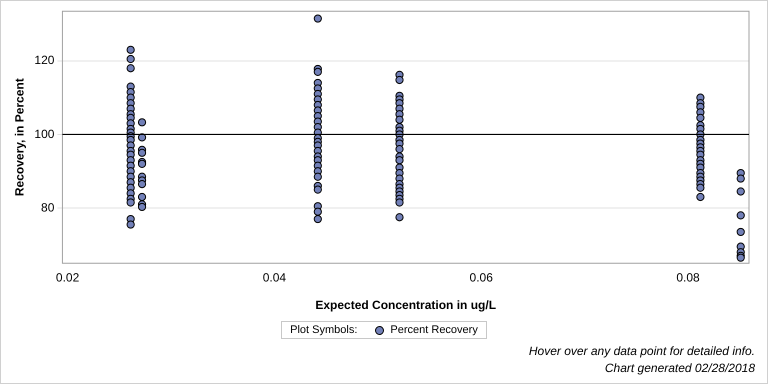 This screenshot has width=768, height=384. What do you see at coordinates (44, 60) in the screenshot?
I see `y-tick-label: 120` at bounding box center [44, 60].